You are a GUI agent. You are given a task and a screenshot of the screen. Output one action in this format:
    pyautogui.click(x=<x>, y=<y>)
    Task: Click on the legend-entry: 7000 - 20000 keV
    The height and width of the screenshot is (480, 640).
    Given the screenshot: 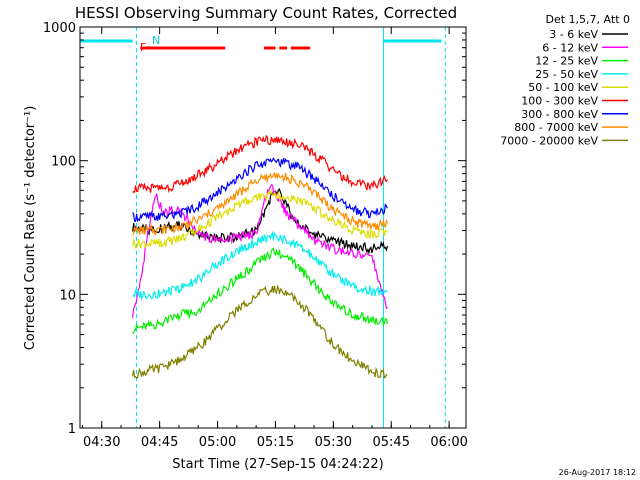 What is the action you would take?
    pyautogui.click(x=549, y=140)
    